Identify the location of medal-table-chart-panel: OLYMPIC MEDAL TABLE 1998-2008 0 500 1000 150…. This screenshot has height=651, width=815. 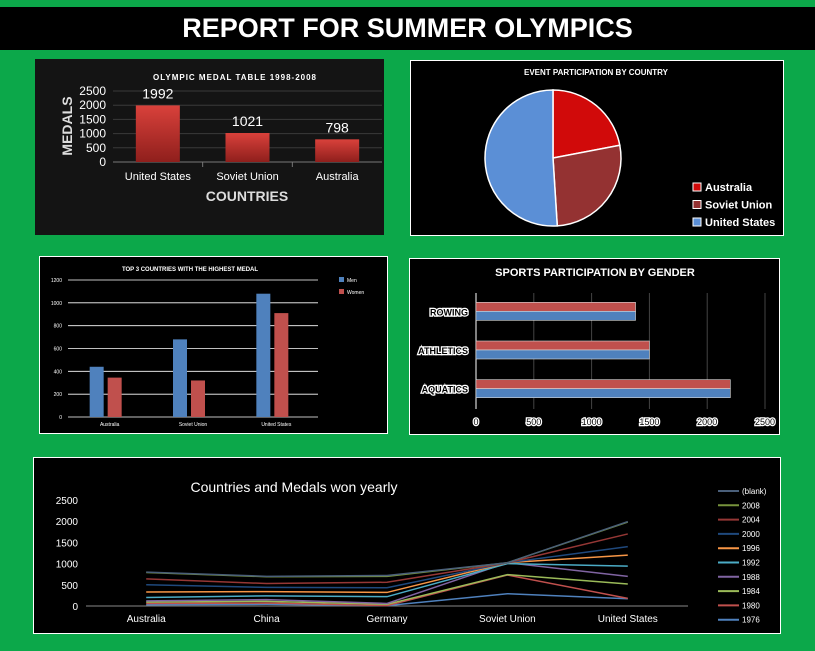
(209, 147).